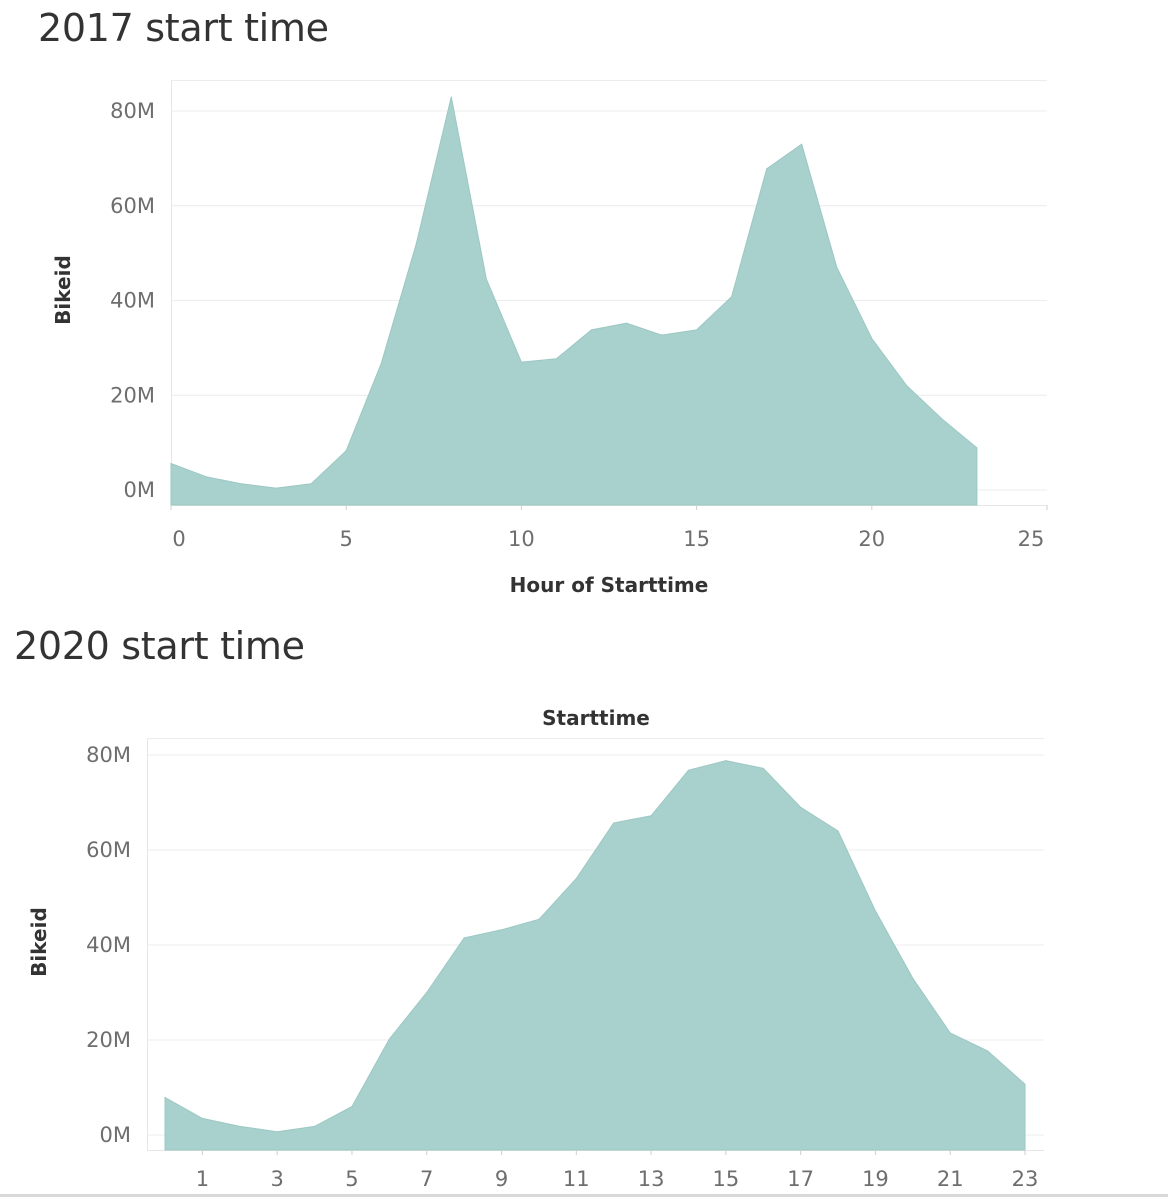 The width and height of the screenshot is (1168, 1200). What do you see at coordinates (950, 1179) in the screenshot?
I see `x-tick-label-21: 21` at bounding box center [950, 1179].